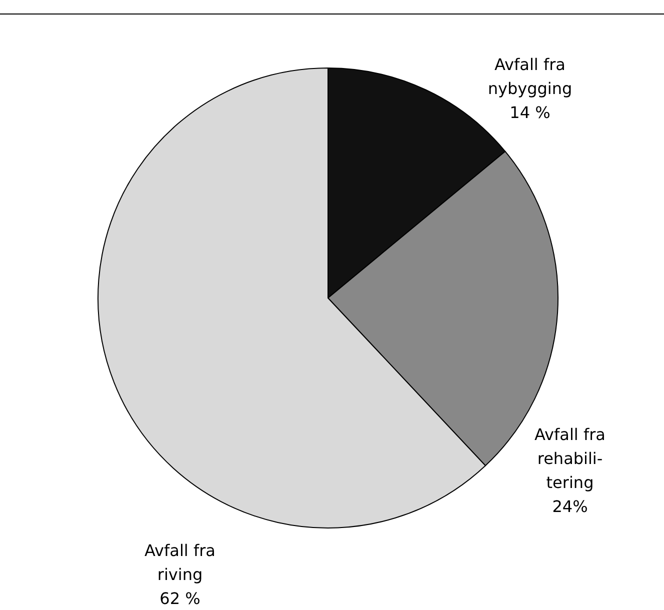 This screenshot has height=610, width=664. I want to click on data-label: 62 %, so click(180, 598).